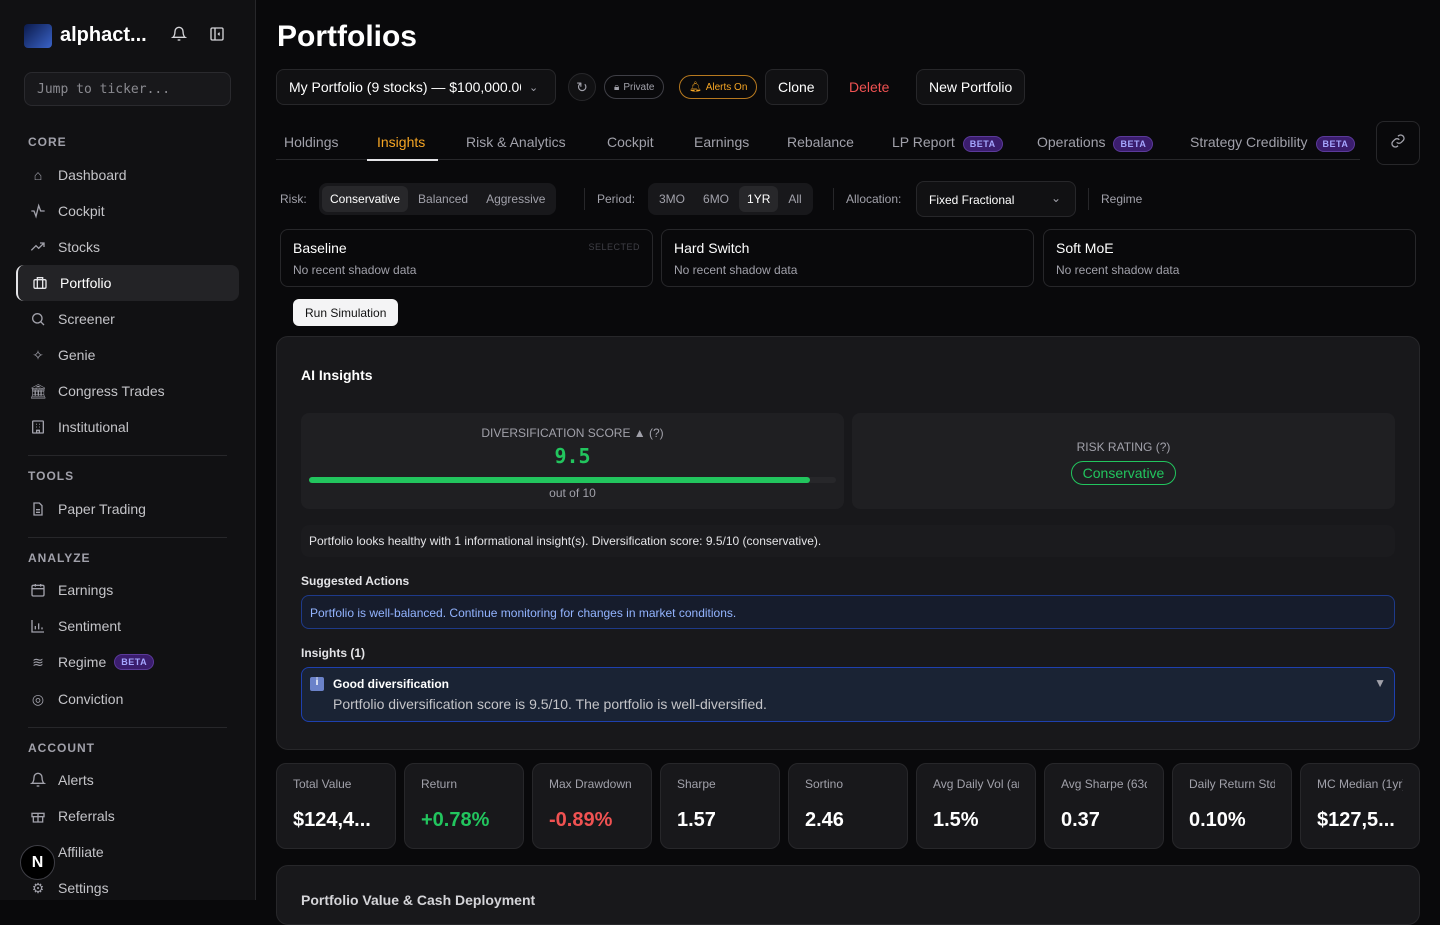  I want to click on chevron-down-icon: ⌄, so click(534, 87).